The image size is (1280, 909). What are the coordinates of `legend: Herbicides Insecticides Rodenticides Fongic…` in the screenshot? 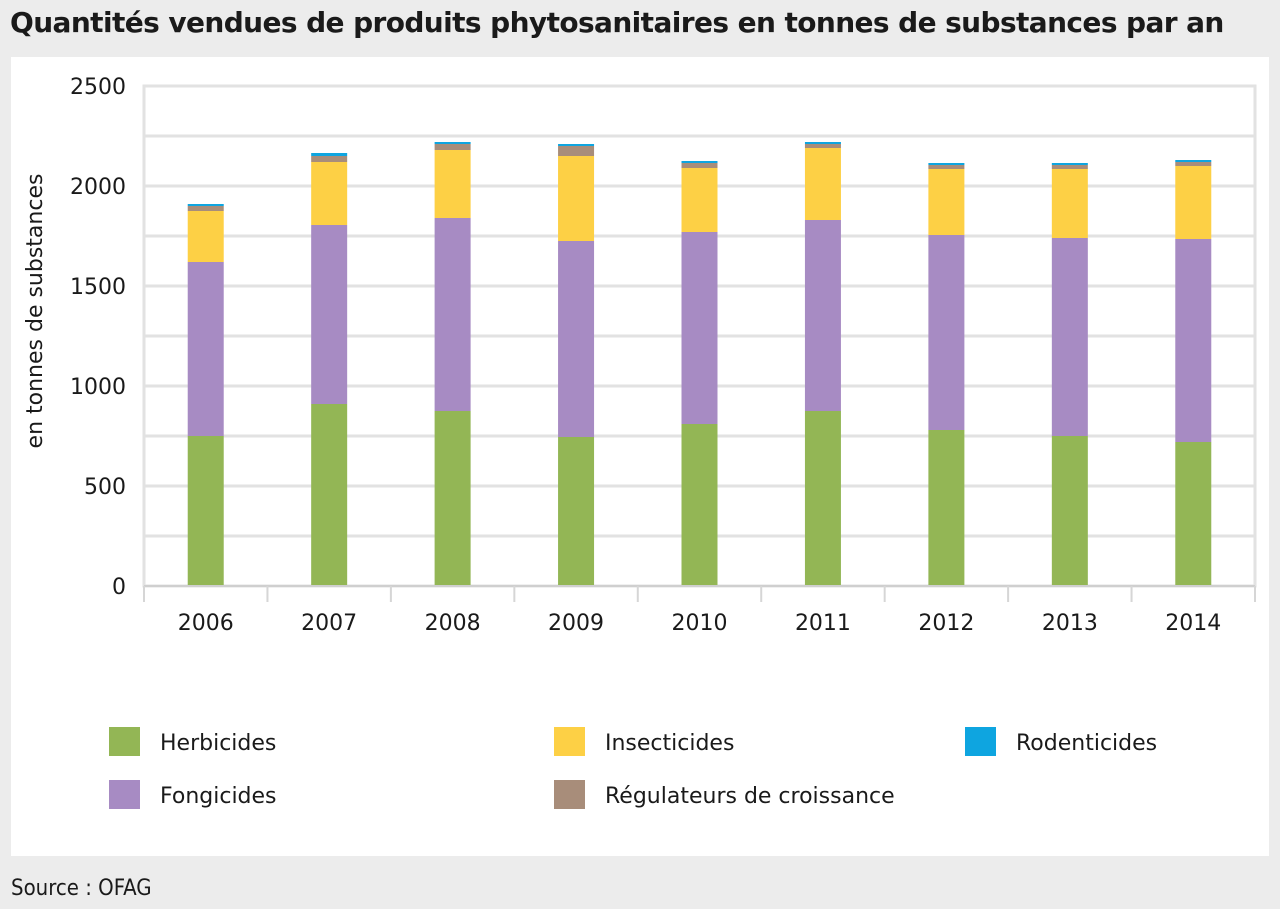 It's located at (633, 768).